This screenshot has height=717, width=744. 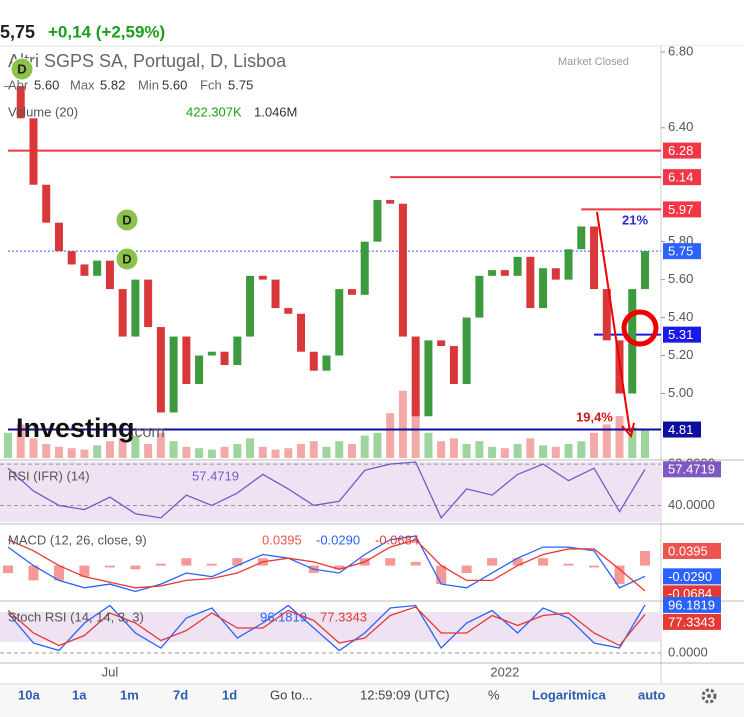 I want to click on legend-value: 77.3343, so click(x=343, y=616).